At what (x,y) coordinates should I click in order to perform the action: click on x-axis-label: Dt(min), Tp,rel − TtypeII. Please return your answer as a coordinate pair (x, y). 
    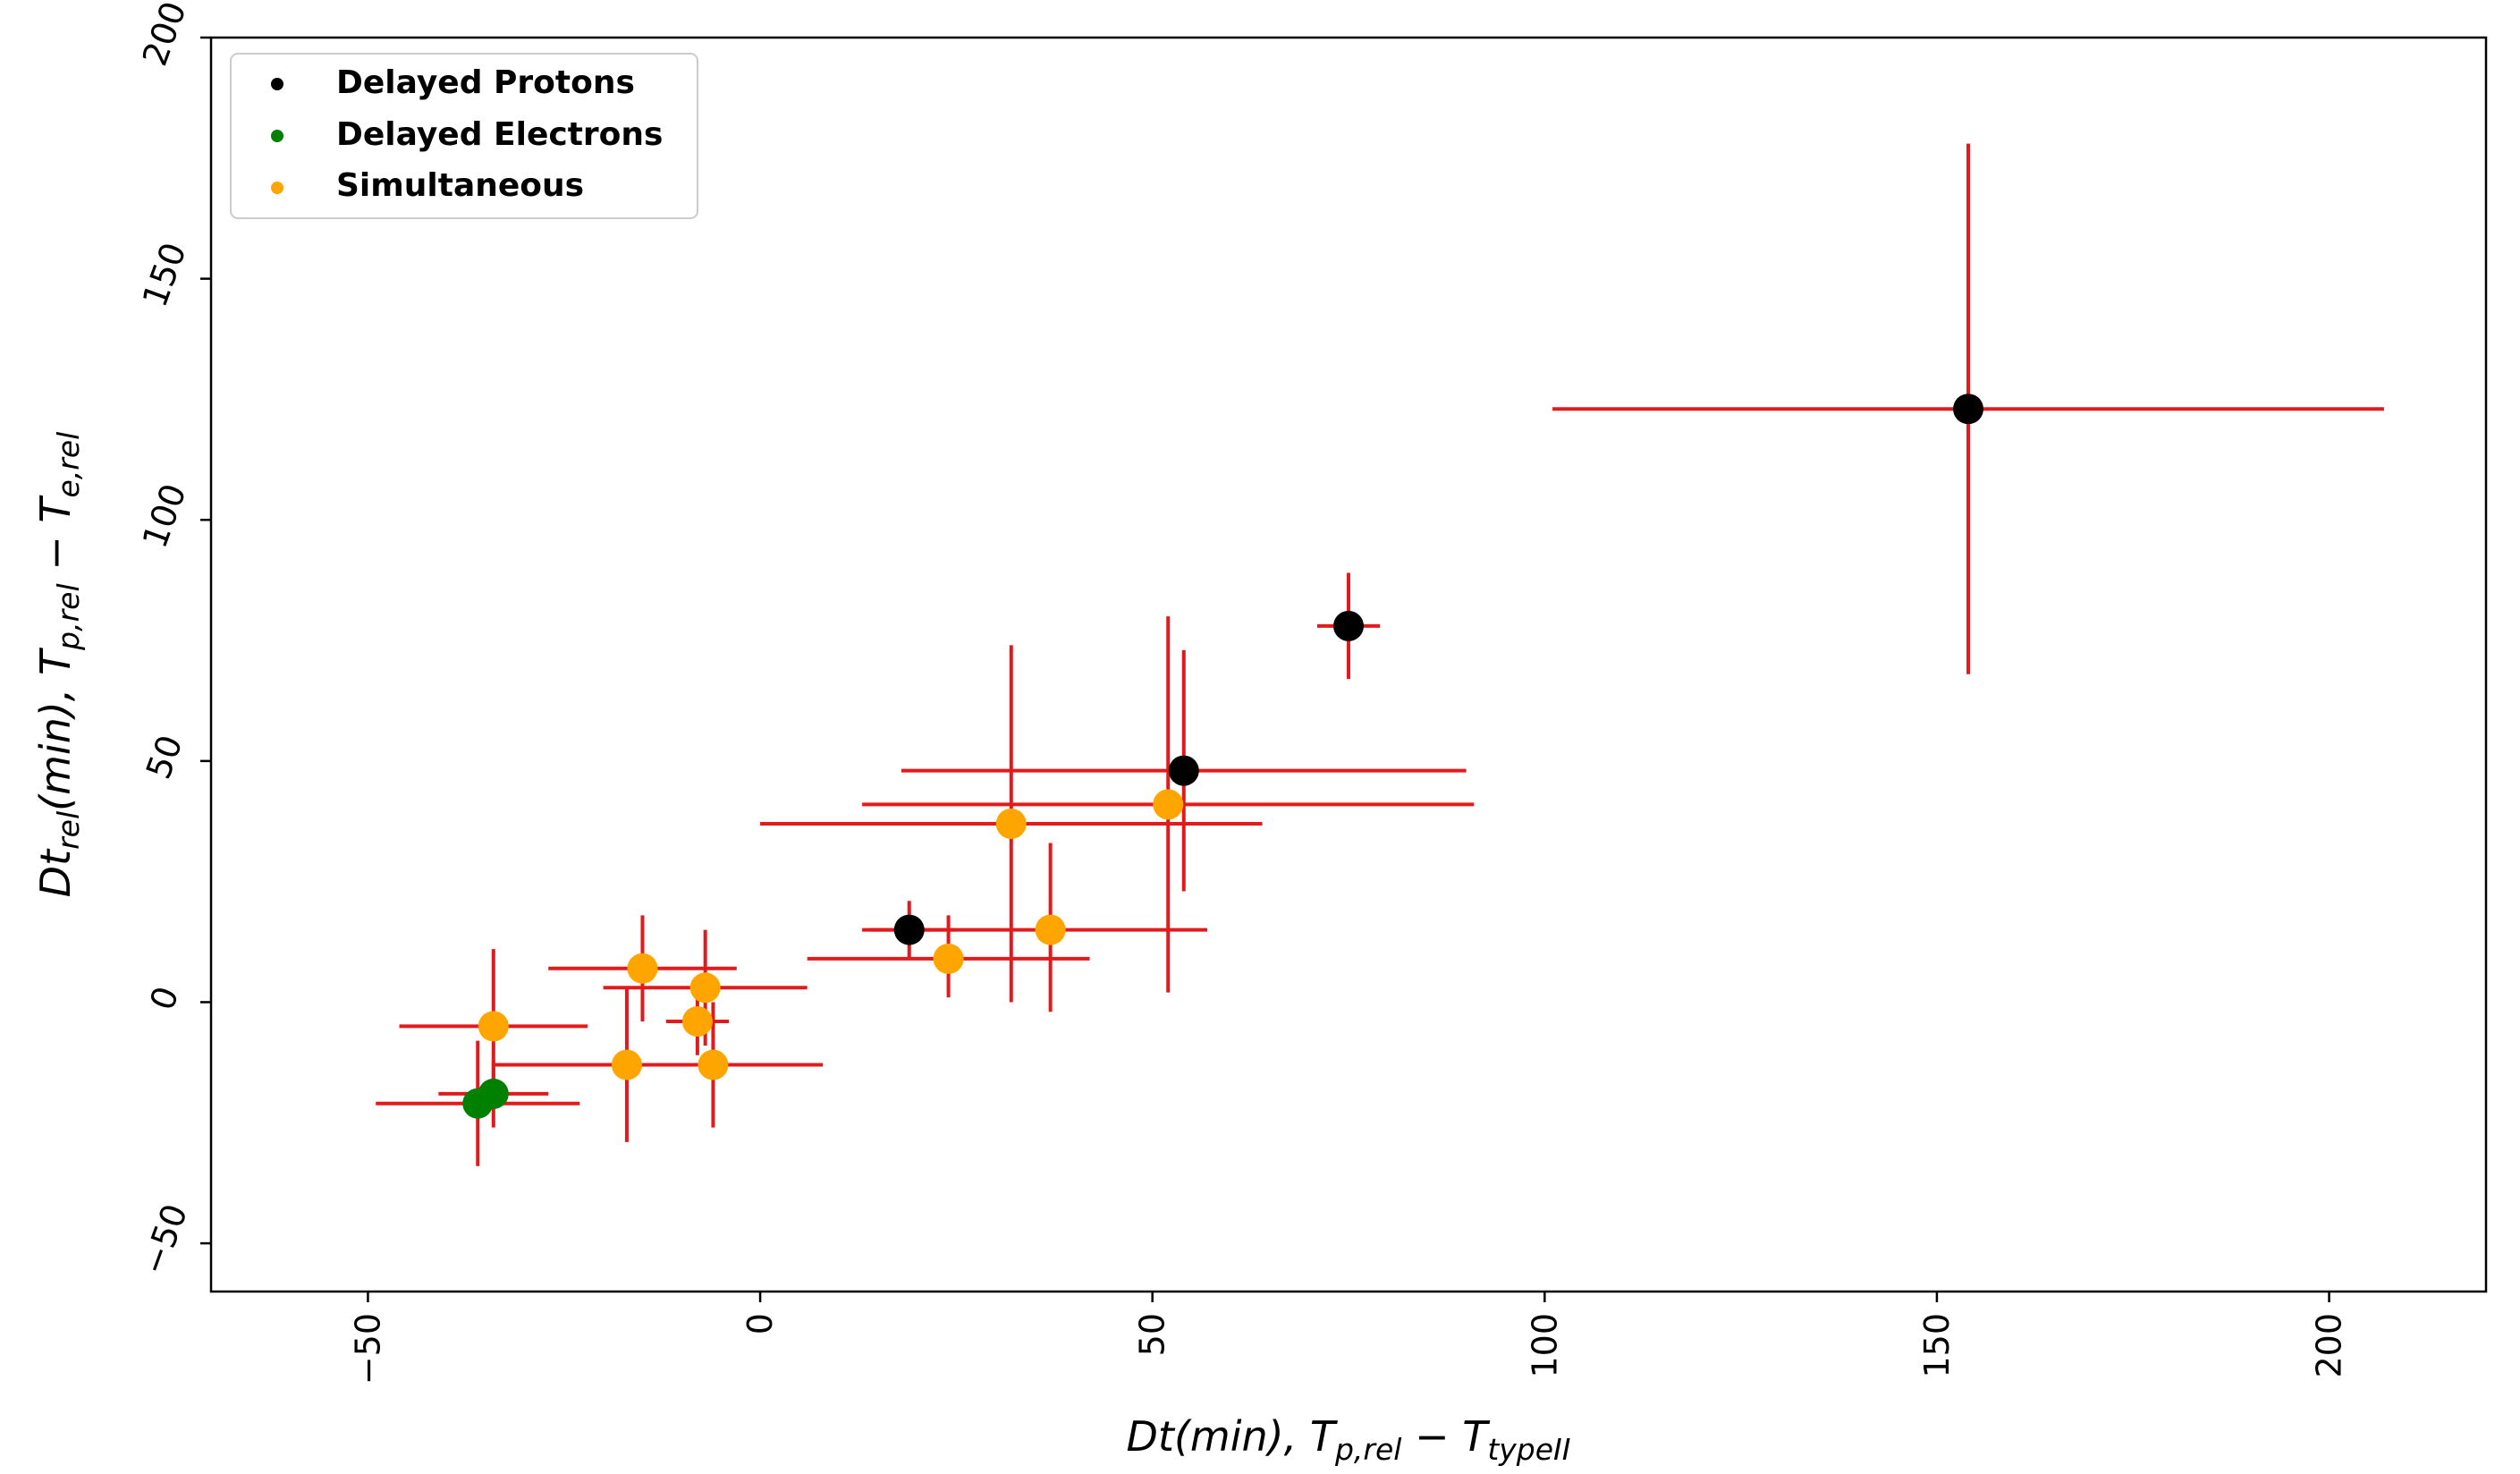
    Looking at the image, I should click on (1349, 1439).